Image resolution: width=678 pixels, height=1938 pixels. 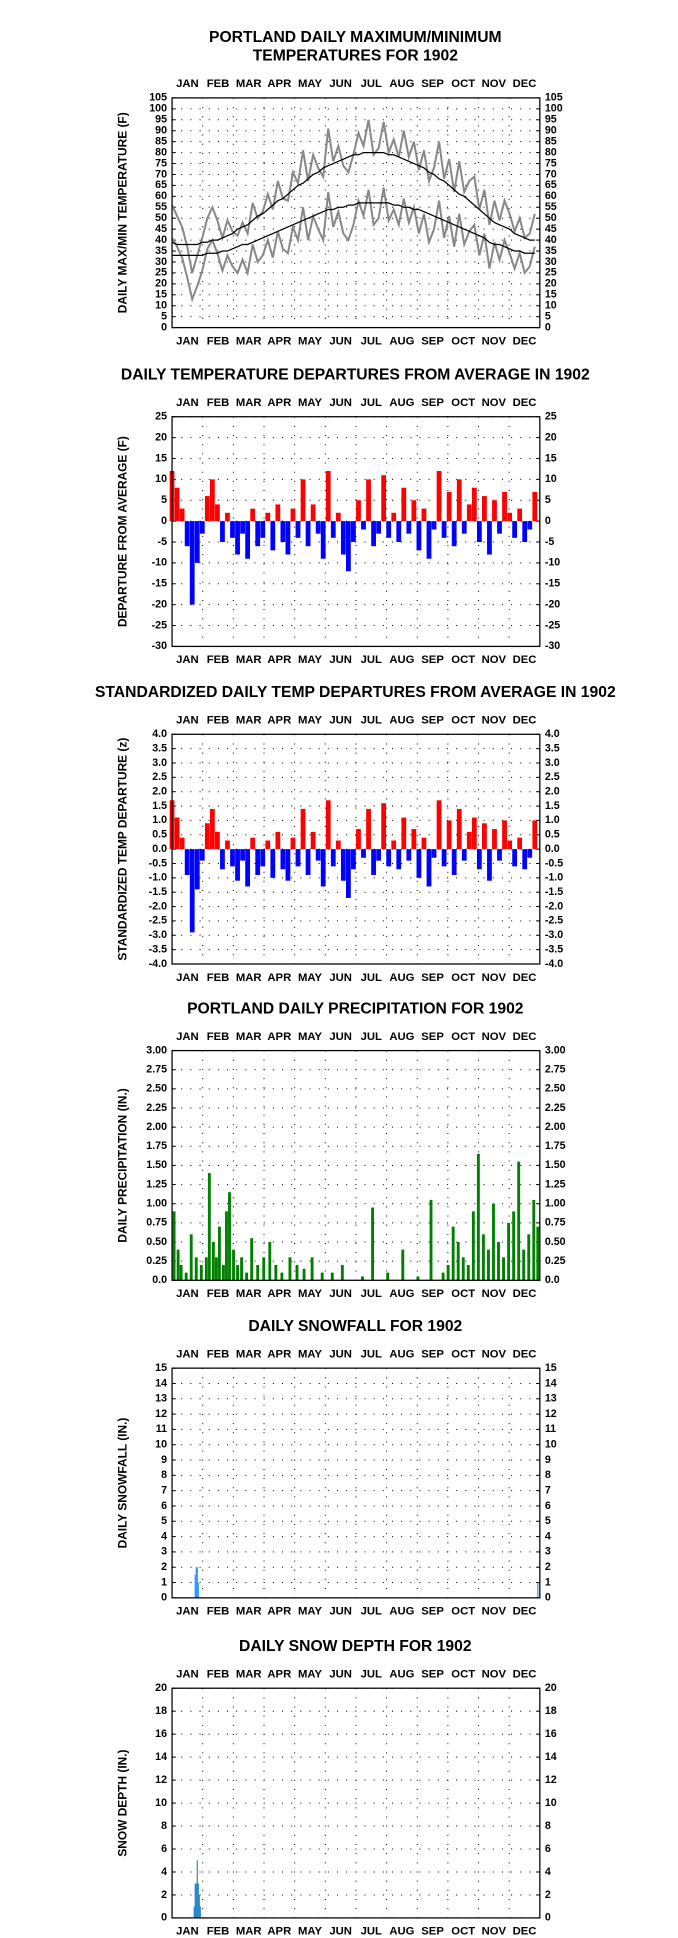 I want to click on y-tick-label-left: -30, so click(x=159, y=646).